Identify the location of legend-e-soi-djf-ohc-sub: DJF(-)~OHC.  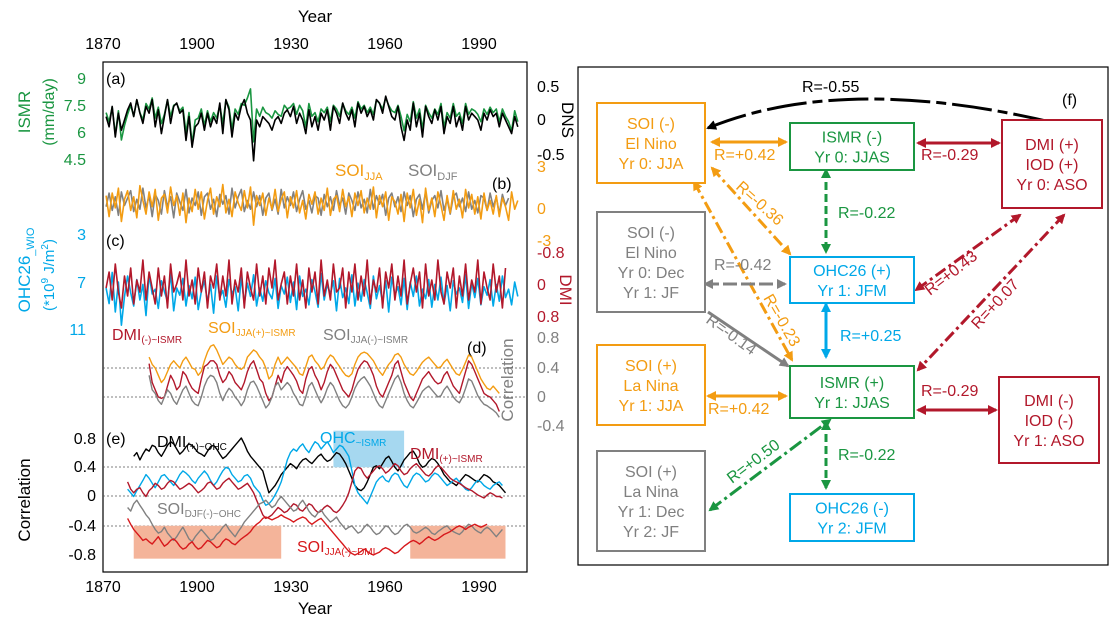
(213, 514).